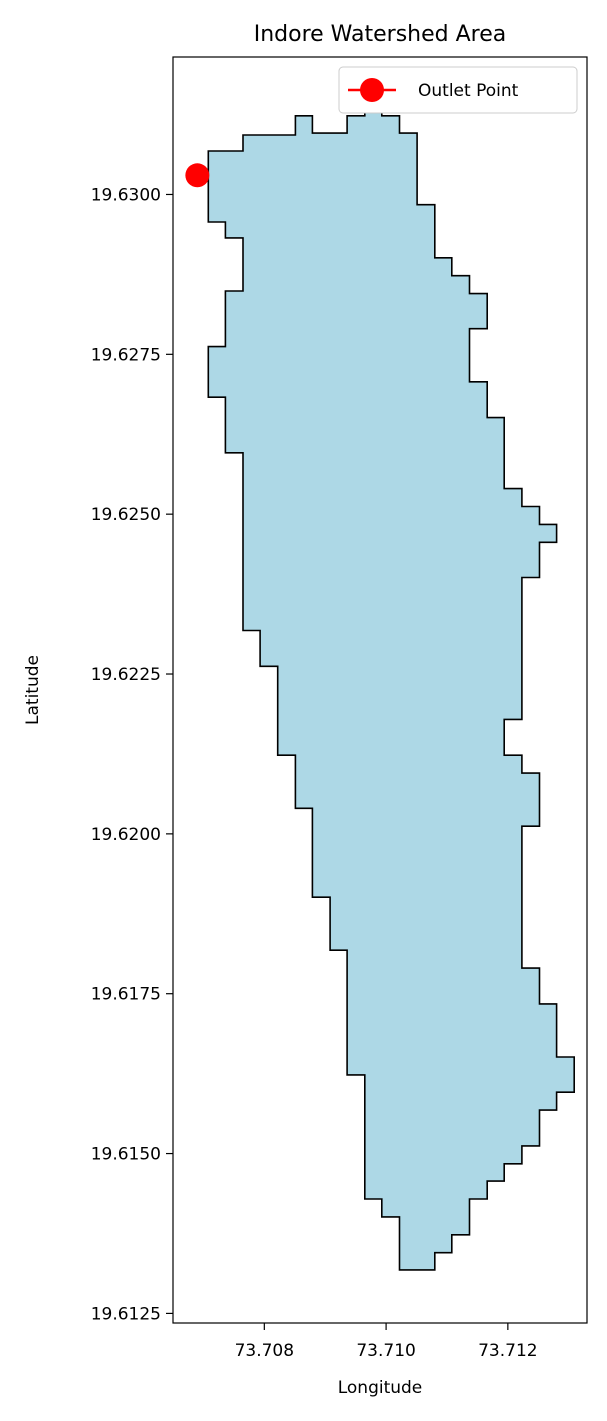 This screenshot has height=1421, width=607. What do you see at coordinates (468, 91) in the screenshot?
I see `legend-label: Outlet Point` at bounding box center [468, 91].